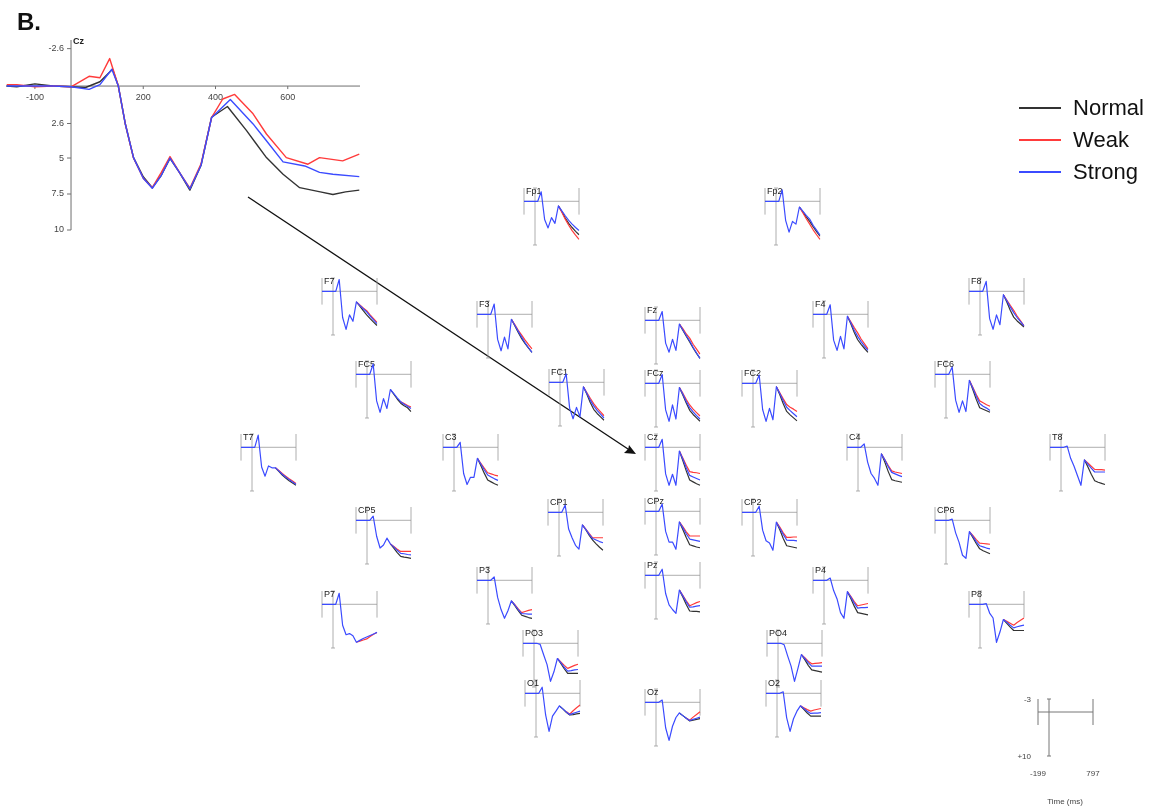 This screenshot has height=808, width=1154. What do you see at coordinates (1024, 756) in the screenshot?
I see `text: +10` at bounding box center [1024, 756].